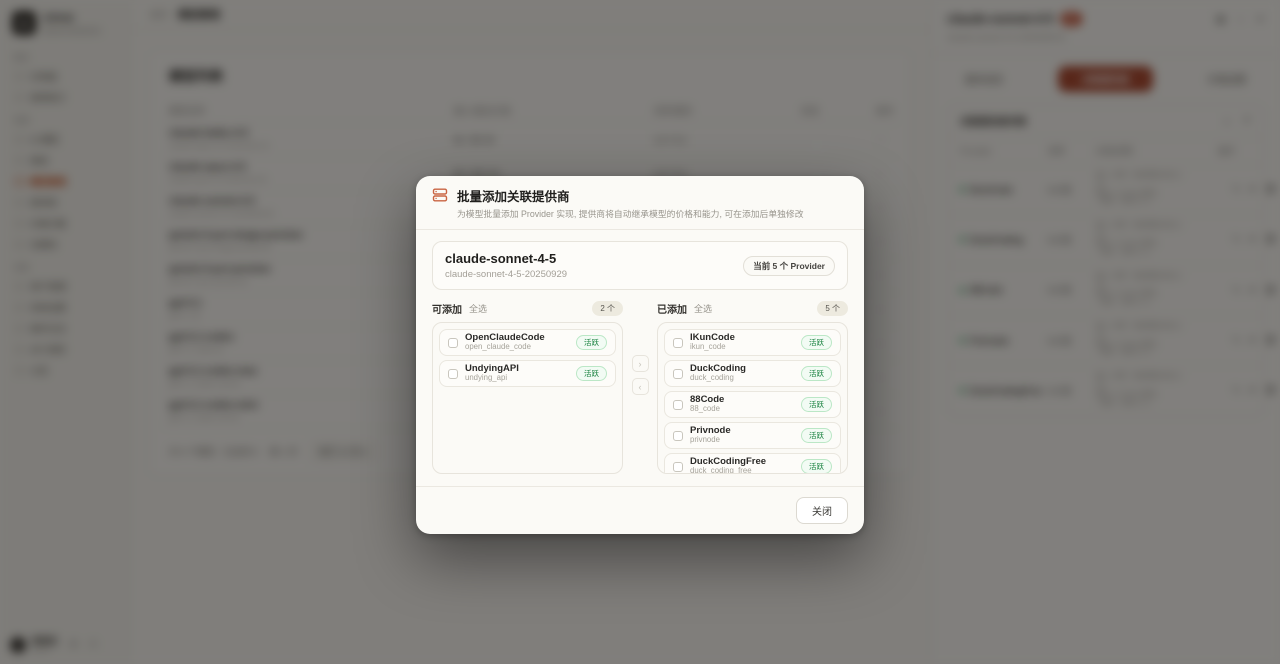  I want to click on provider-option: UndyingAPI undying_api 活跃, so click(527, 373).